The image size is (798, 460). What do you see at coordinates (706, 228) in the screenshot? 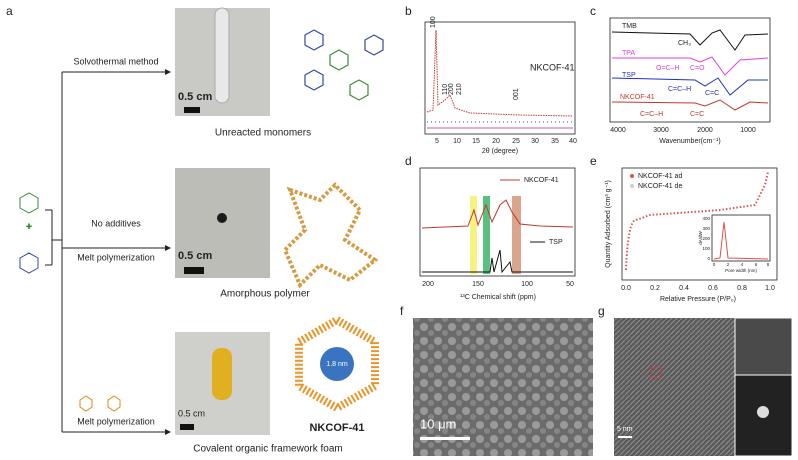
I see `tick-label: 300` at bounding box center [706, 228].